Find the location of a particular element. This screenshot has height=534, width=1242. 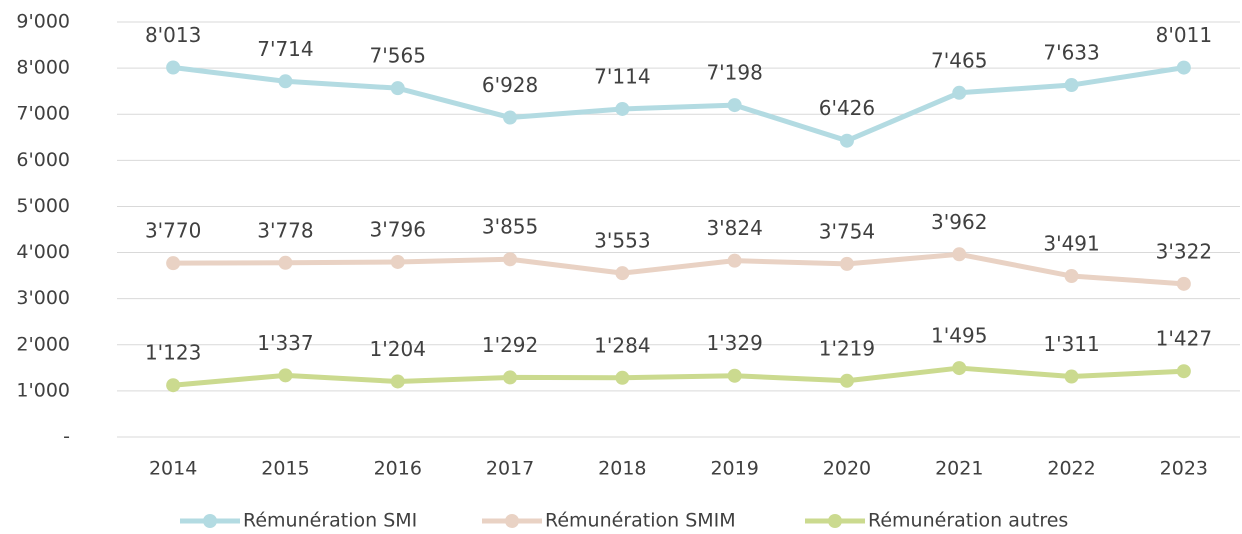

x-tick-label: 2014 is located at coordinates (173, 469).